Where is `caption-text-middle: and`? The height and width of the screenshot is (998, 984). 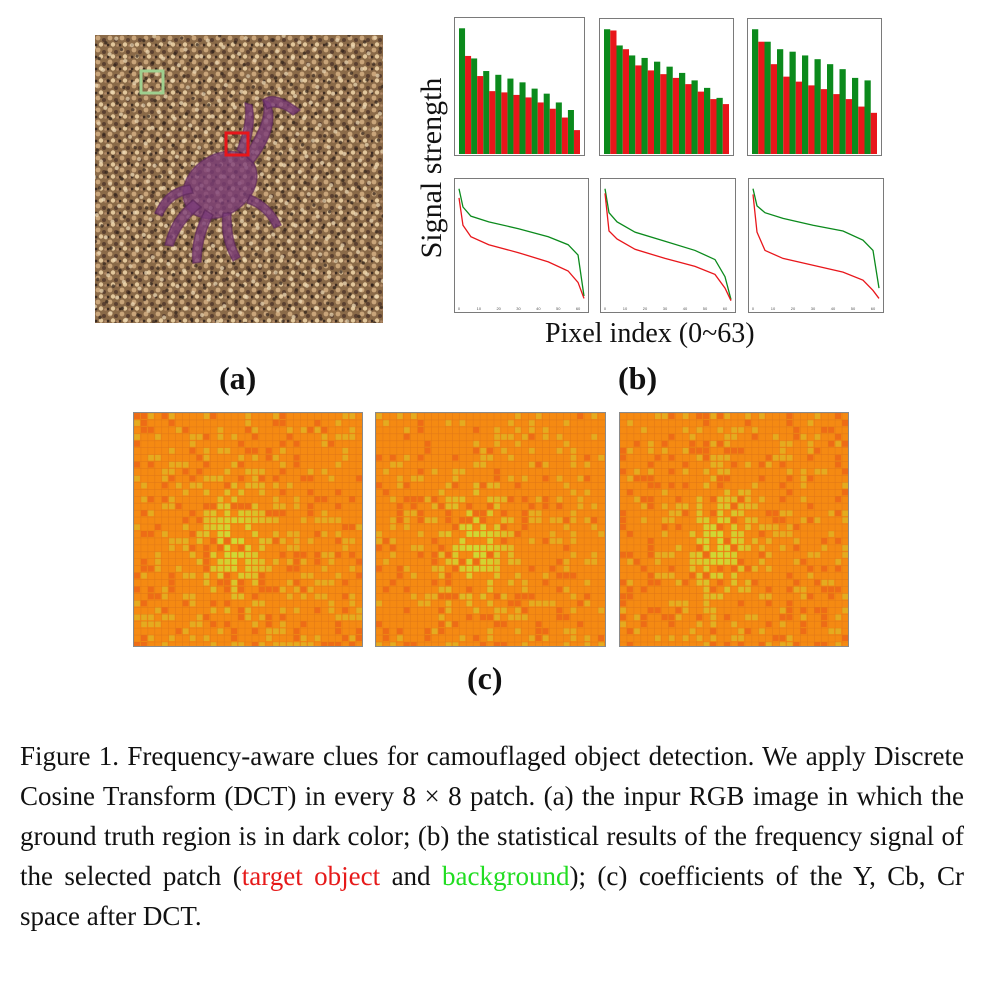 caption-text-middle: and is located at coordinates (411, 876).